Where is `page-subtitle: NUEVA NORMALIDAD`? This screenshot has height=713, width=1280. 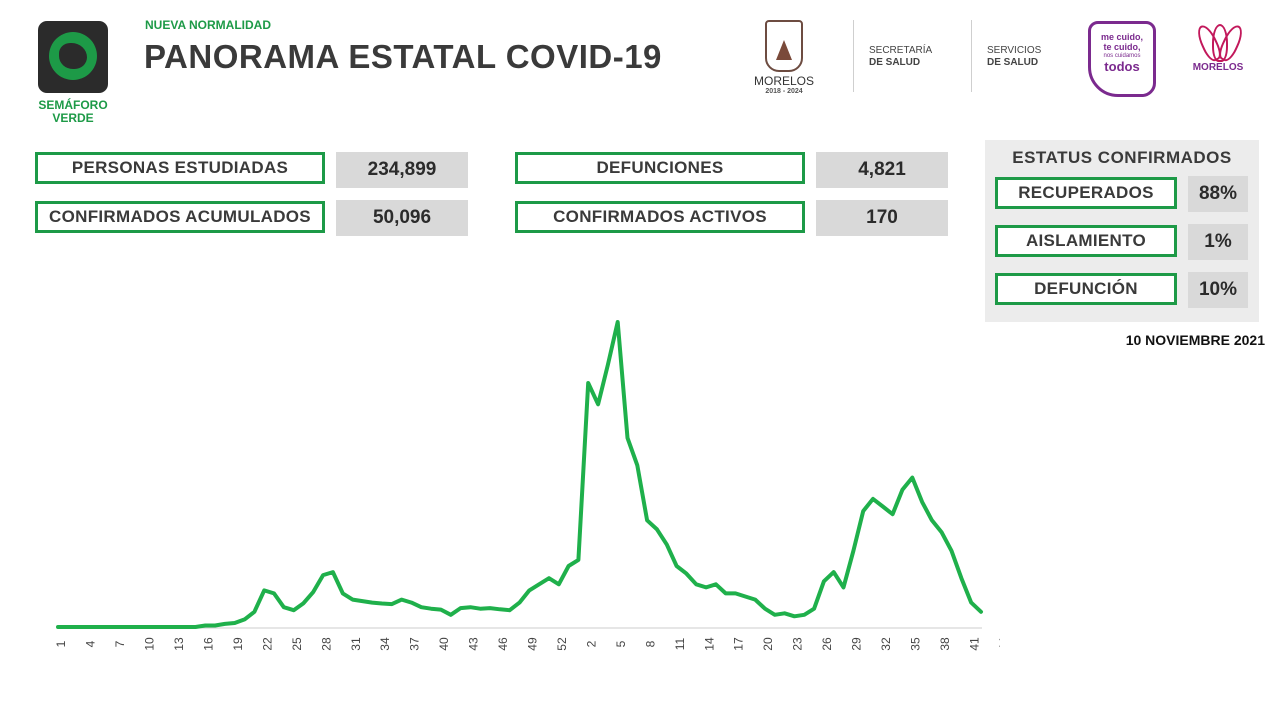
page-subtitle: NUEVA NORMALIDAD is located at coordinates (208, 25).